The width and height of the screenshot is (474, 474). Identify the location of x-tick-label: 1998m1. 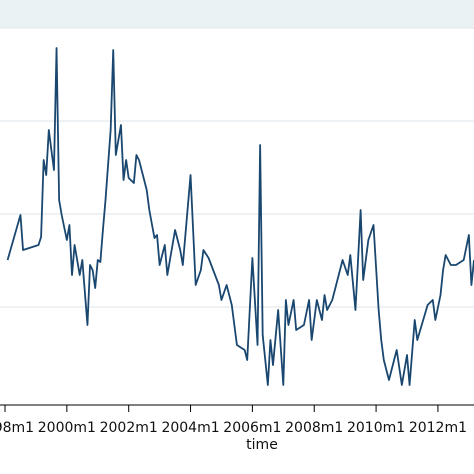
(17, 428).